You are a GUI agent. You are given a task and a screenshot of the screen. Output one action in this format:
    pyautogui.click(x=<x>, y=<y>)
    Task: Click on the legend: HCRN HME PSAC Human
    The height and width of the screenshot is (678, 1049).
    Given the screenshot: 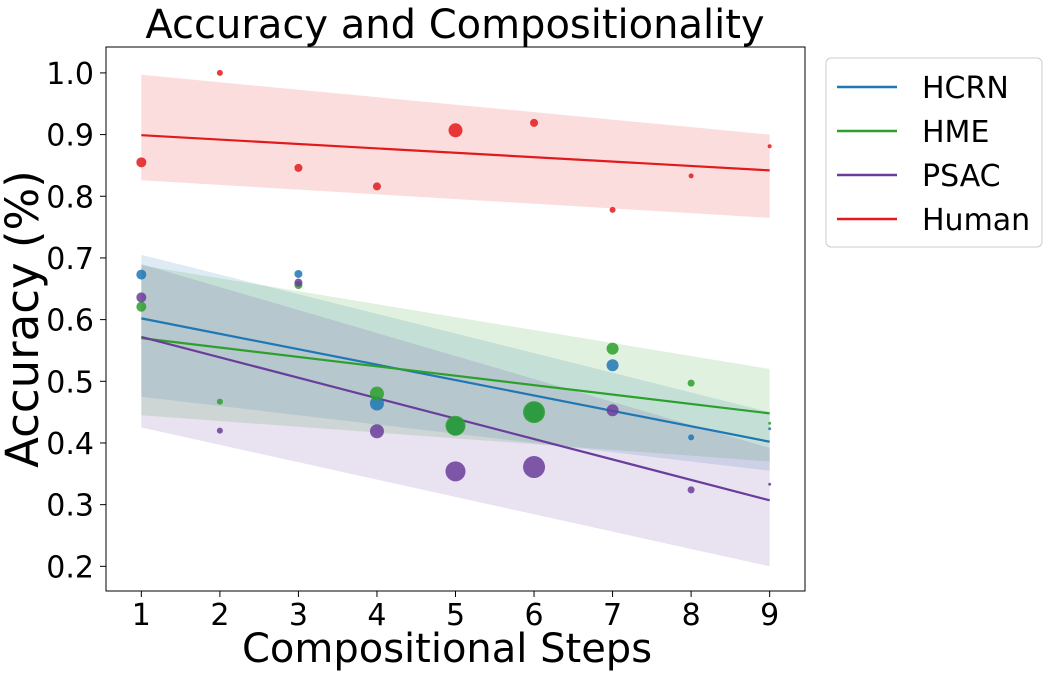 What is the action you would take?
    pyautogui.click(x=934, y=152)
    